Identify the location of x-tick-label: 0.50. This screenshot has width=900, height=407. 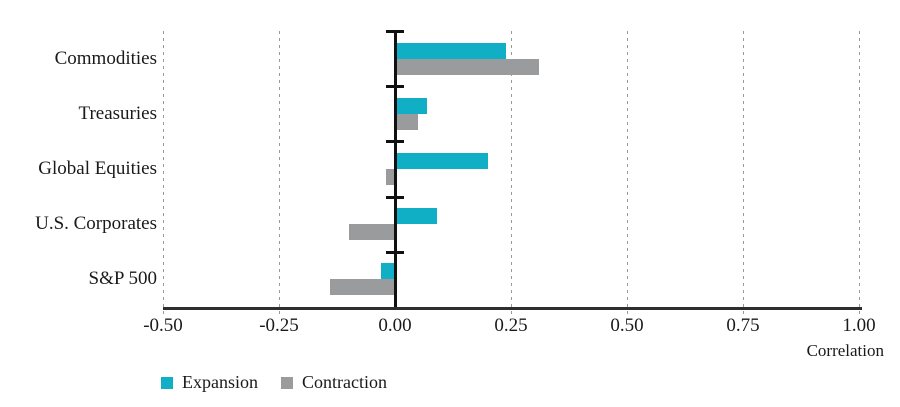
(627, 325).